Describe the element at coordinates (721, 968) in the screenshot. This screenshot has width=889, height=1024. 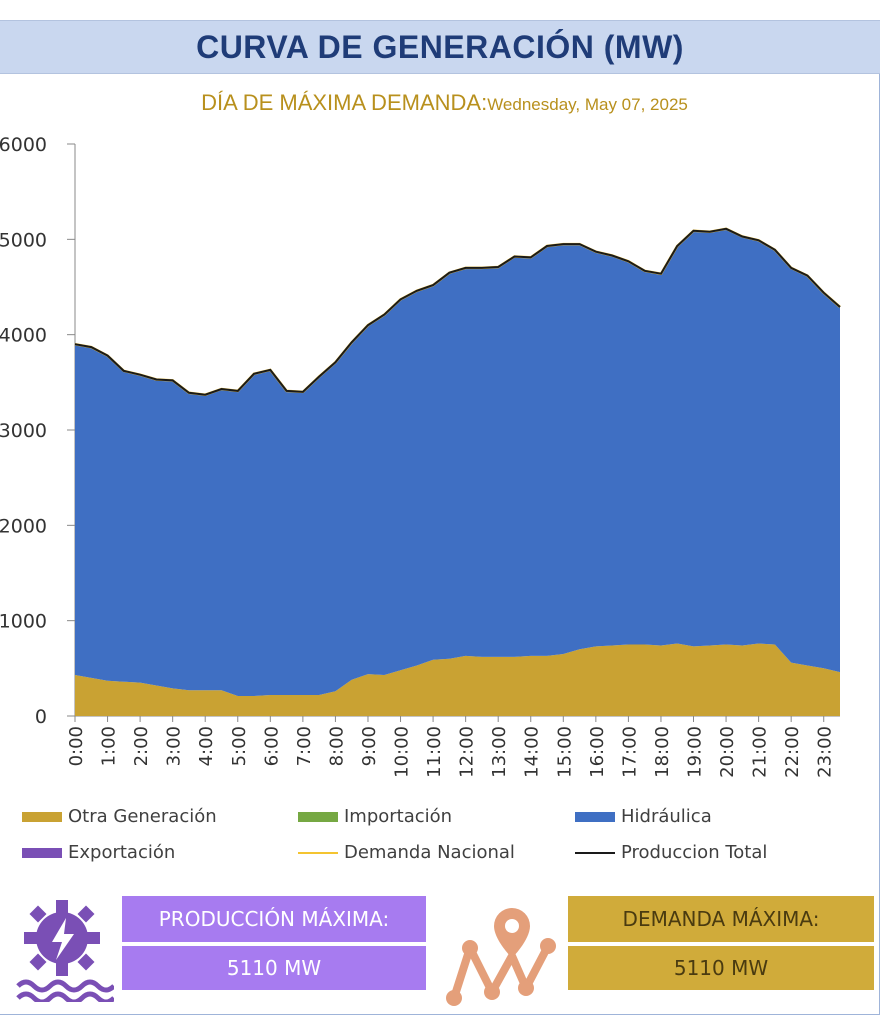
I see `demanda-maxima-value: 5110 MW` at that location.